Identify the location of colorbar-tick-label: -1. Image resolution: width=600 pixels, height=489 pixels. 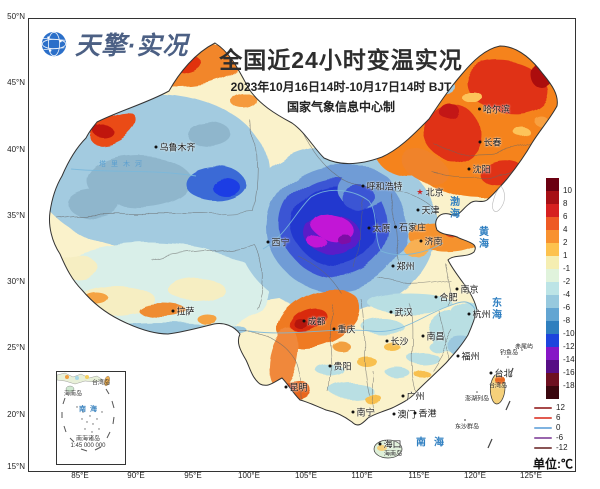
(567, 268).